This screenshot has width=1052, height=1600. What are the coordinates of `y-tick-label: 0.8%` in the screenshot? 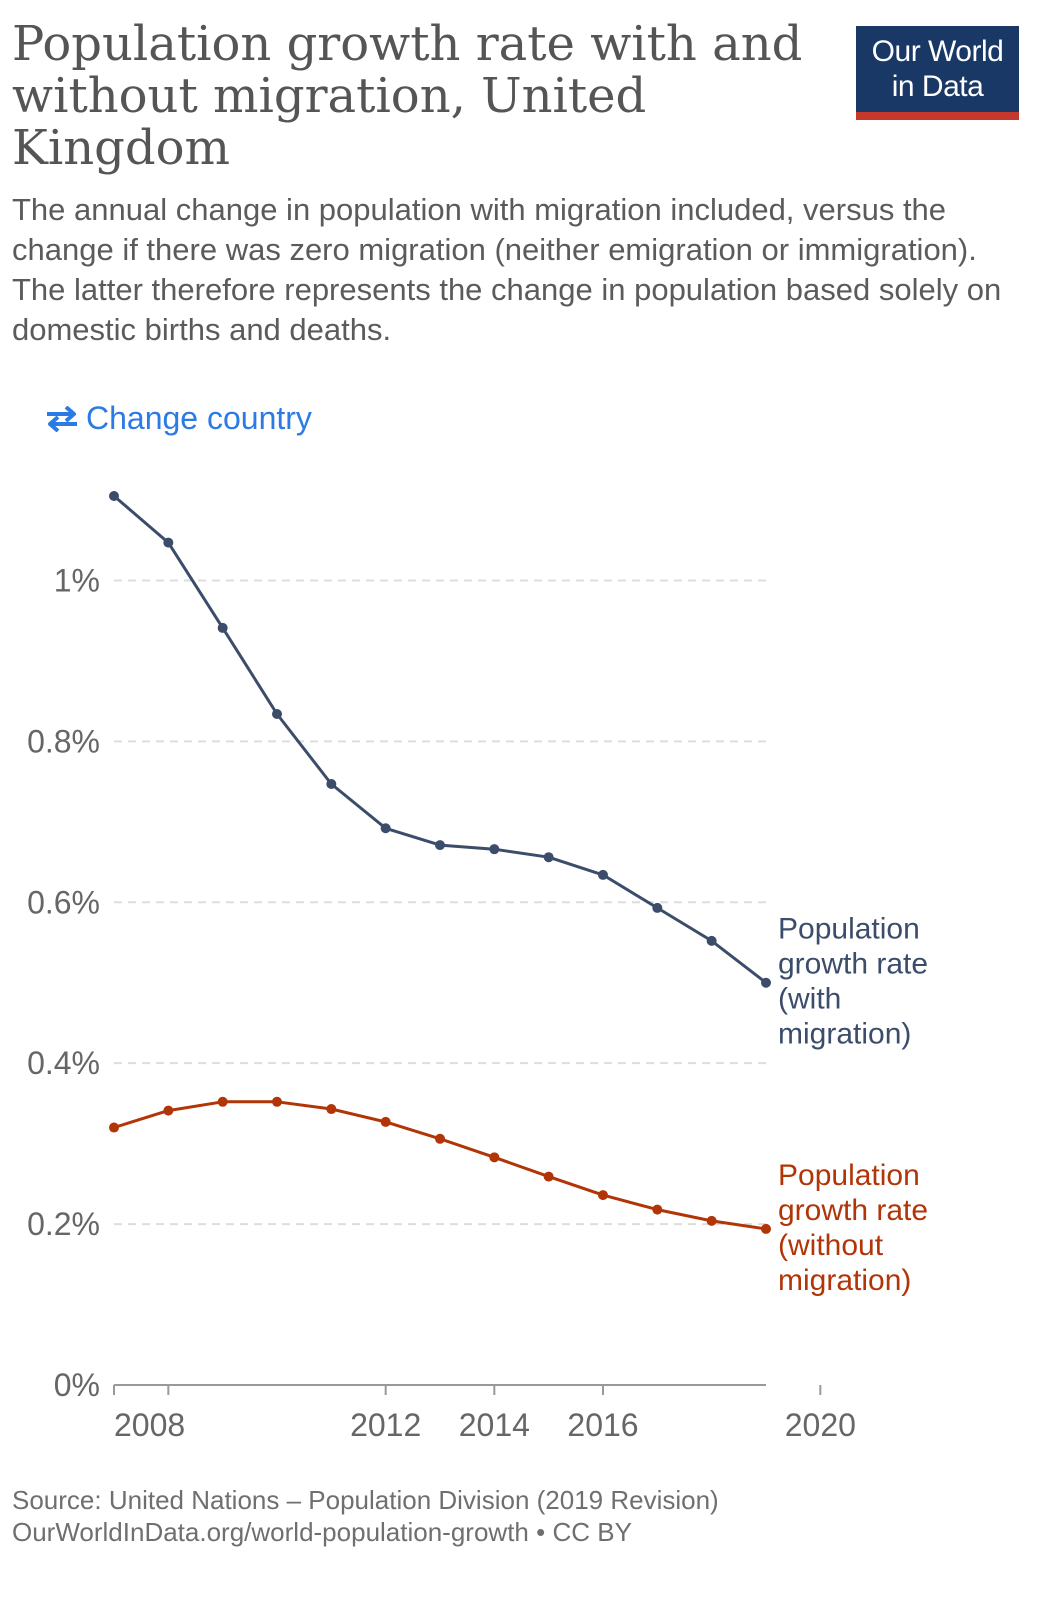 It's located at (63, 741).